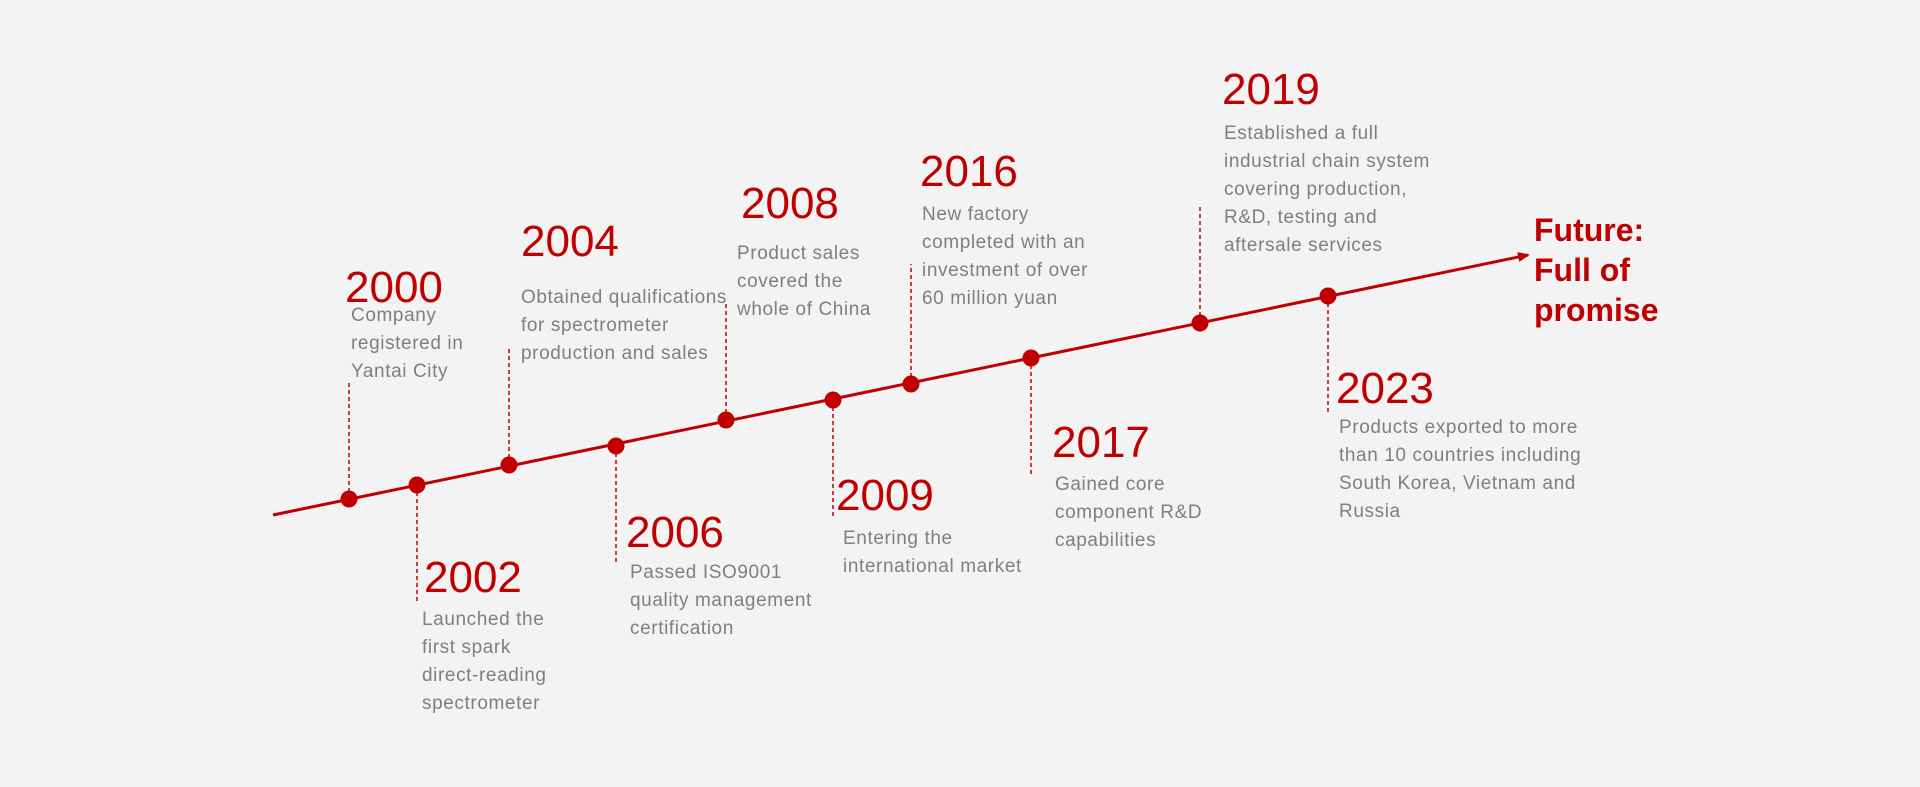  Describe the element at coordinates (1031, 358) in the screenshot. I see `milestone-dot-2017` at that location.